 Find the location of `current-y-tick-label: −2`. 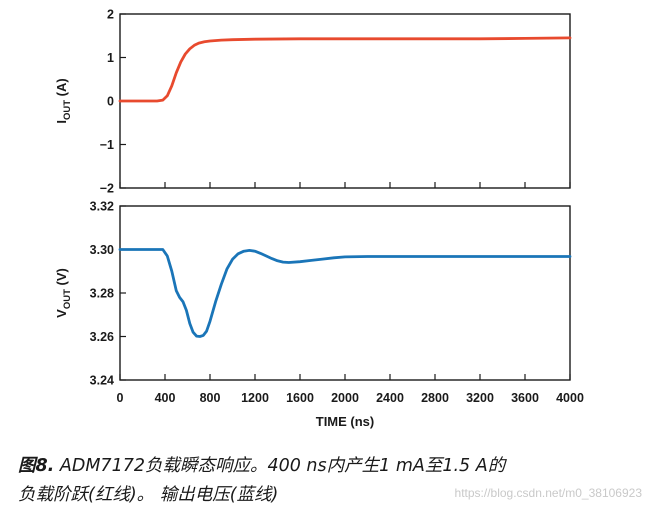

current-y-tick-label: −2 is located at coordinates (107, 189).